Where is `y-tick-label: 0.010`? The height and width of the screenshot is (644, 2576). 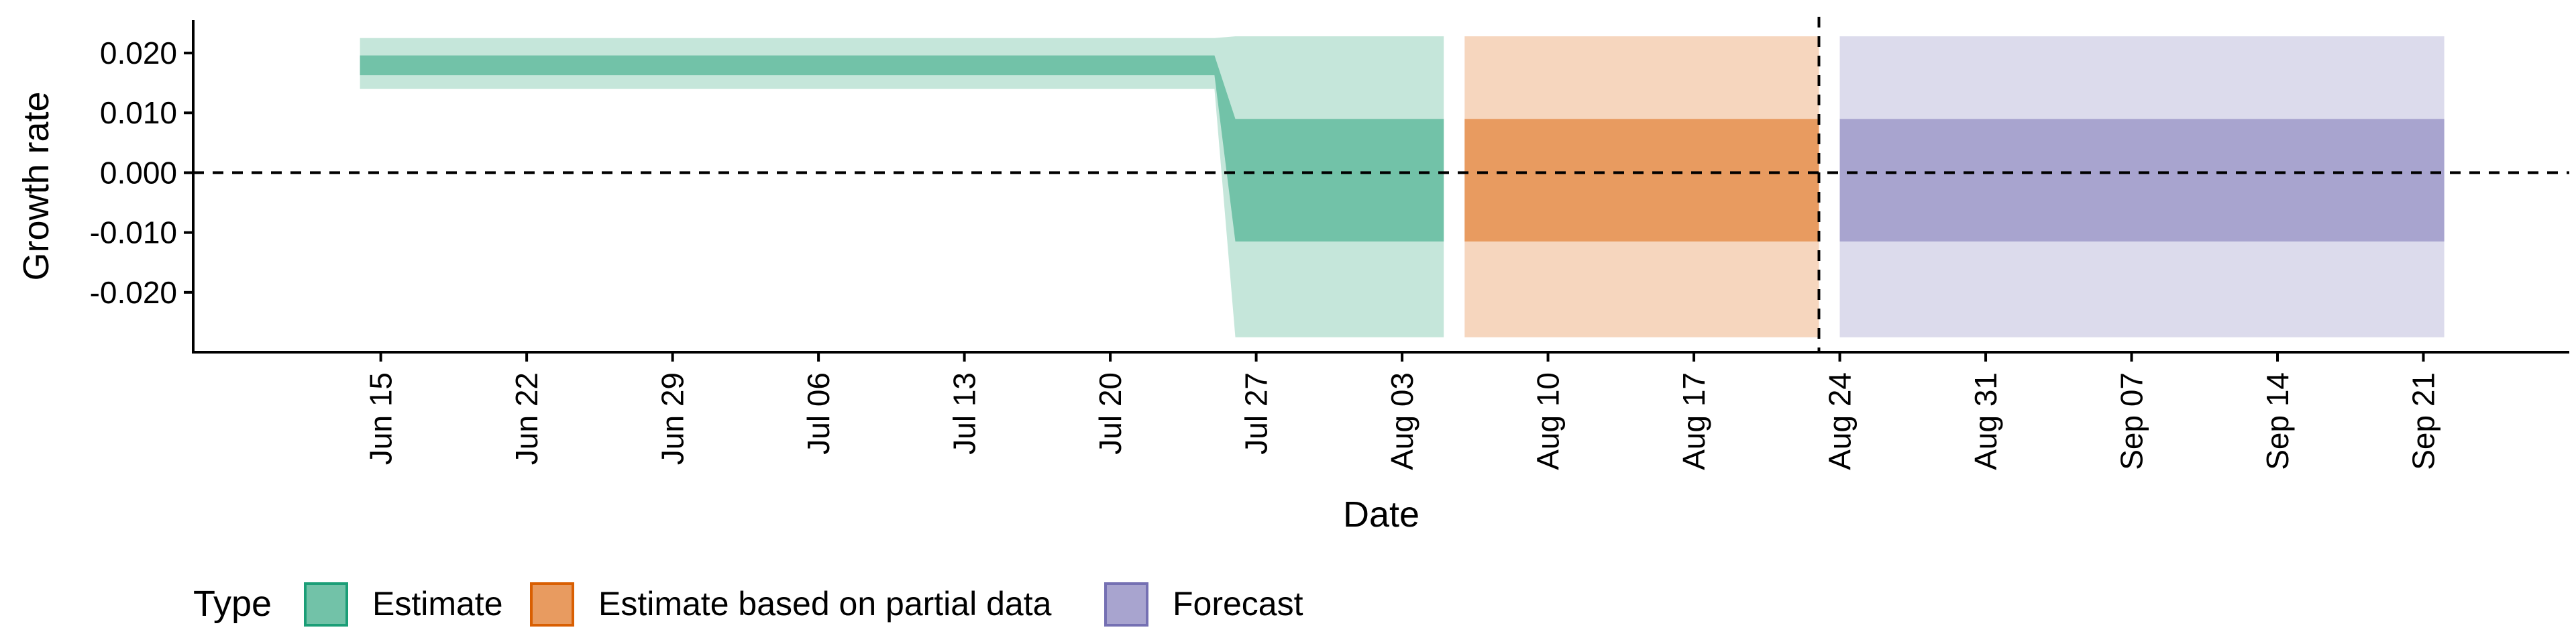
y-tick-label: 0.010 is located at coordinates (138, 112).